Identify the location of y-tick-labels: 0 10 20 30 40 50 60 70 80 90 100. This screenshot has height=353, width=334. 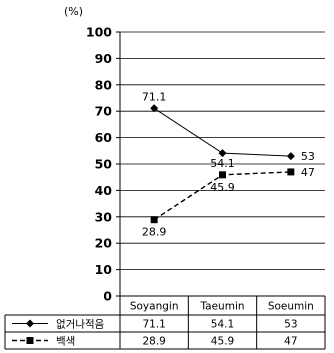
(99, 164).